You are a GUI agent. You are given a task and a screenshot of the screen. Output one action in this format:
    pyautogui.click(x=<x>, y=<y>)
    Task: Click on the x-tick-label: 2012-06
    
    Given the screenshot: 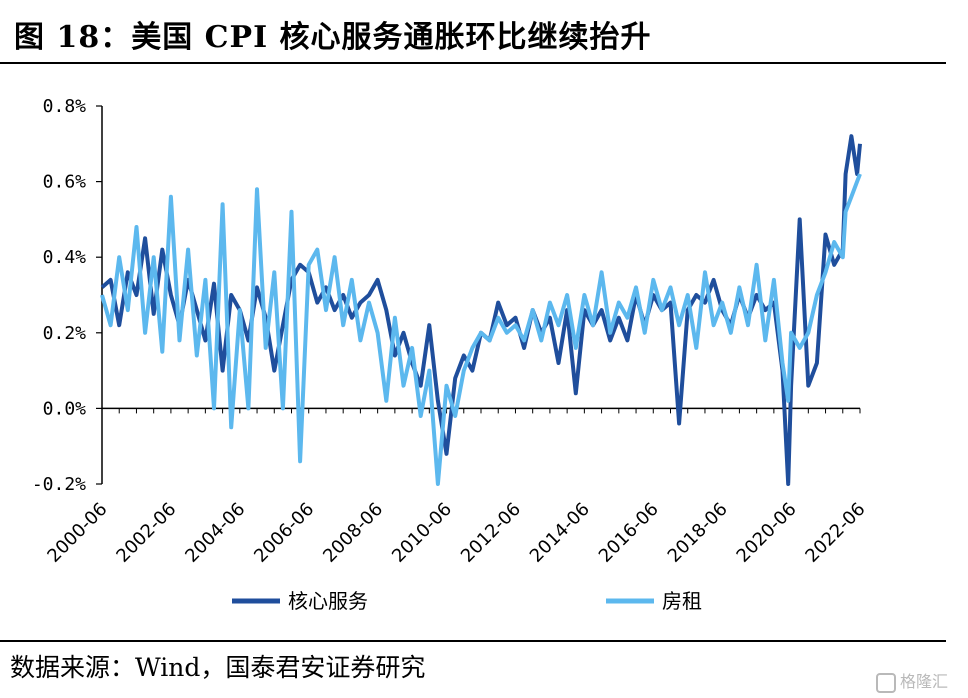 What is the action you would take?
    pyautogui.click(x=491, y=533)
    